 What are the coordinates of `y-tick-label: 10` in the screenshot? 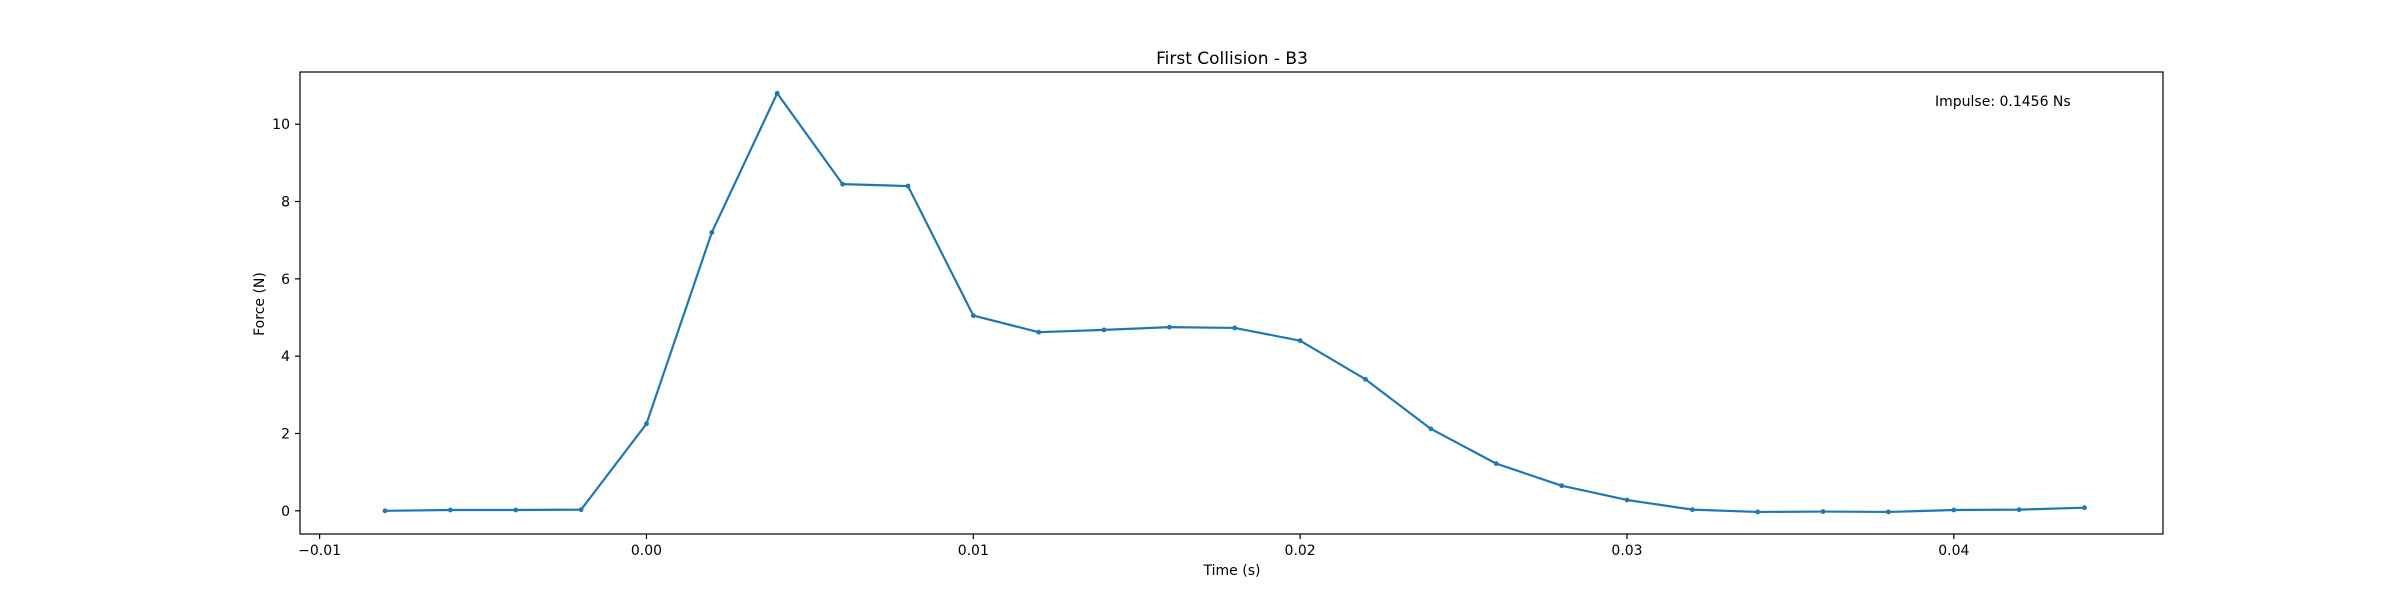 It's located at (281, 125).